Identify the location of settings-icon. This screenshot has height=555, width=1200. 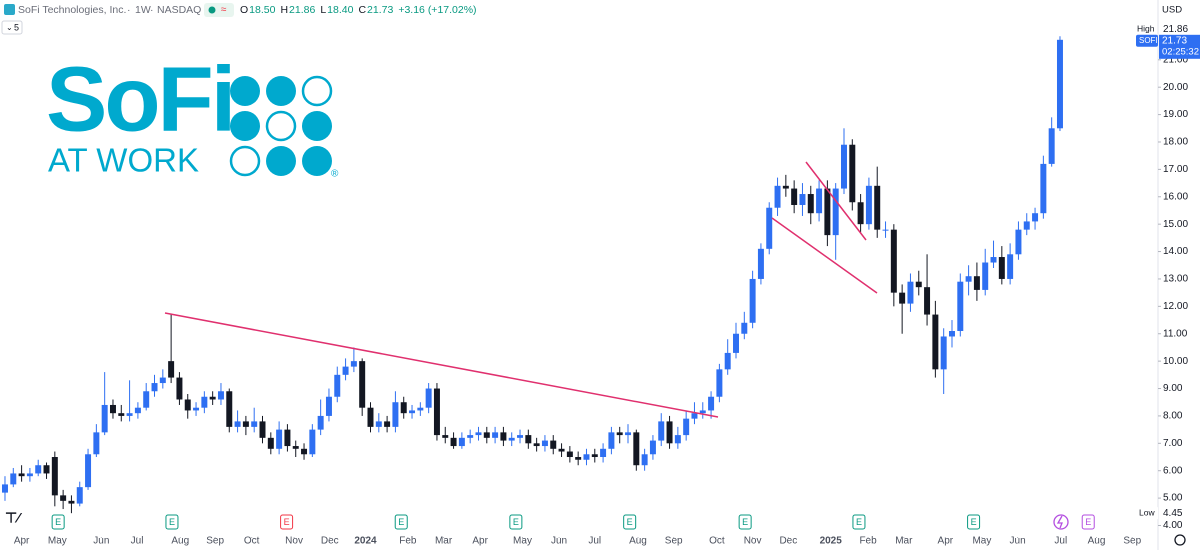
(1180, 540).